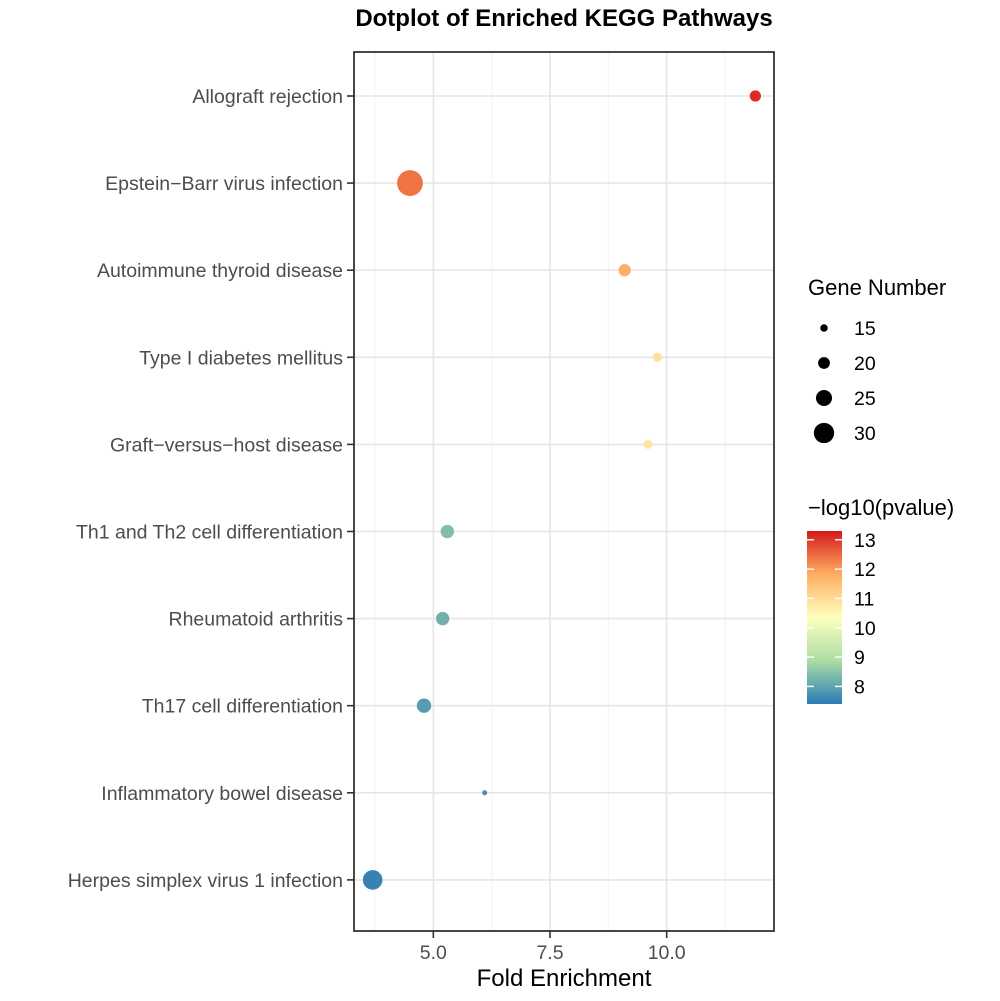  Describe the element at coordinates (256, 620) in the screenshot. I see `y-tick-label: Rheumatoid arthritis` at that location.